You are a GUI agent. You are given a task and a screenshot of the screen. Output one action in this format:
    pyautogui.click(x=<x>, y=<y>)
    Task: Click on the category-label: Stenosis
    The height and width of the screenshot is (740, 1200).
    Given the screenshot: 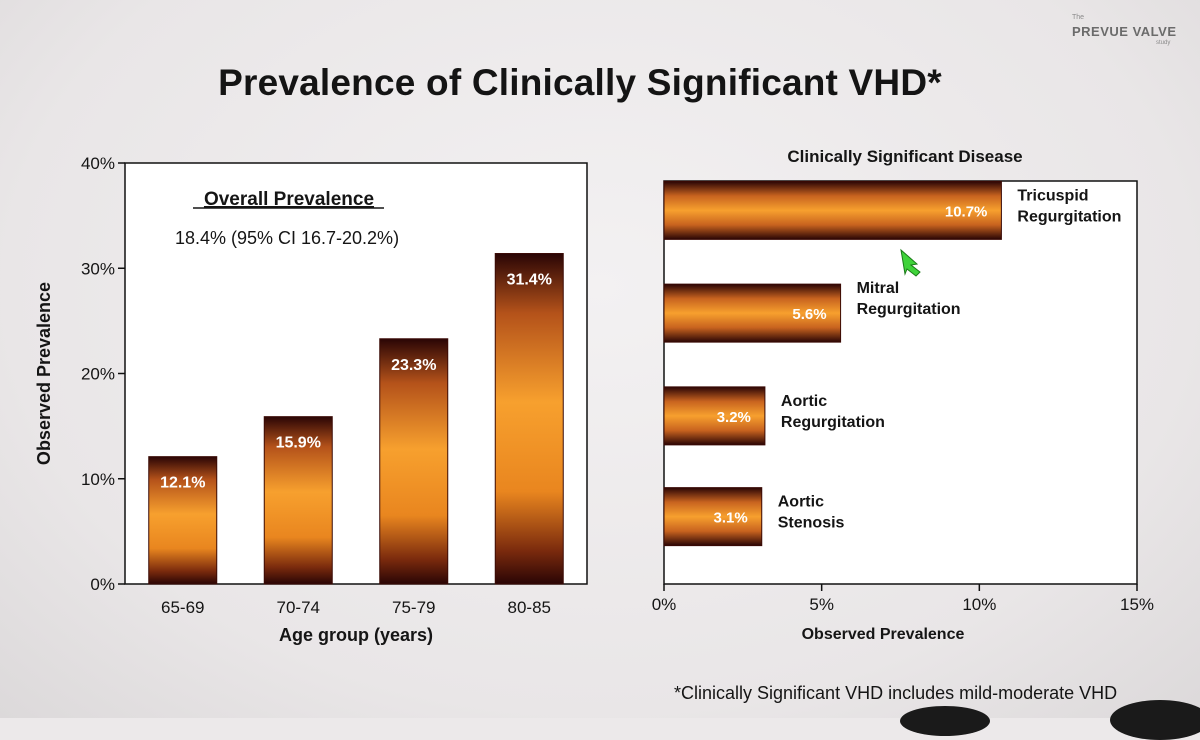 What is the action you would take?
    pyautogui.click(x=811, y=523)
    